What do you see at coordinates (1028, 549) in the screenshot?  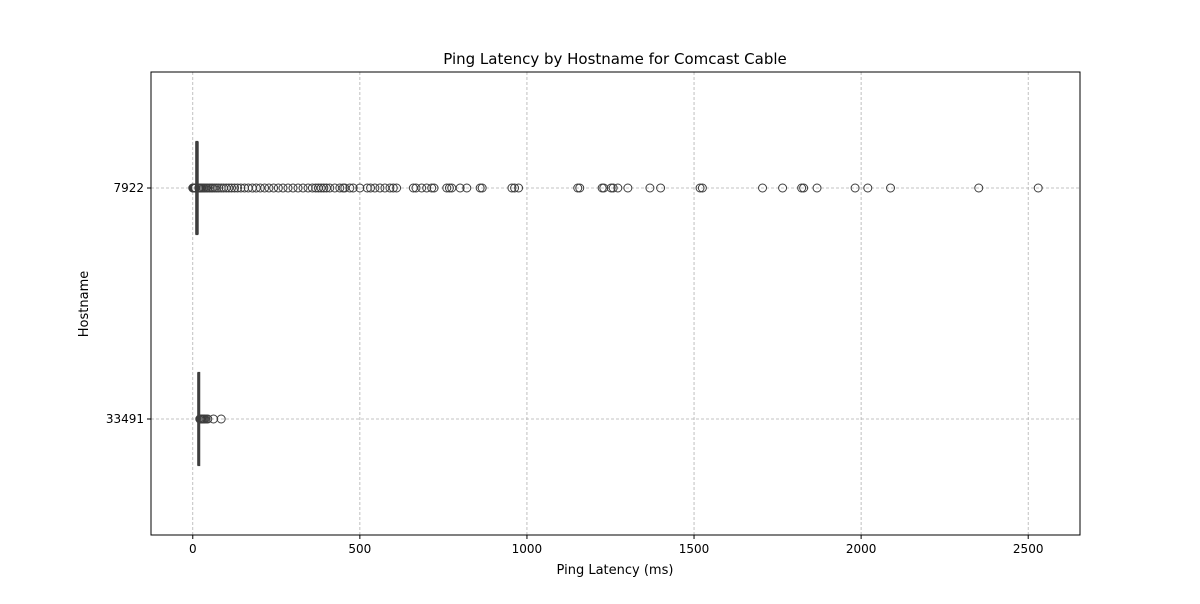 I see `x-tick-label: 2500` at bounding box center [1028, 549].